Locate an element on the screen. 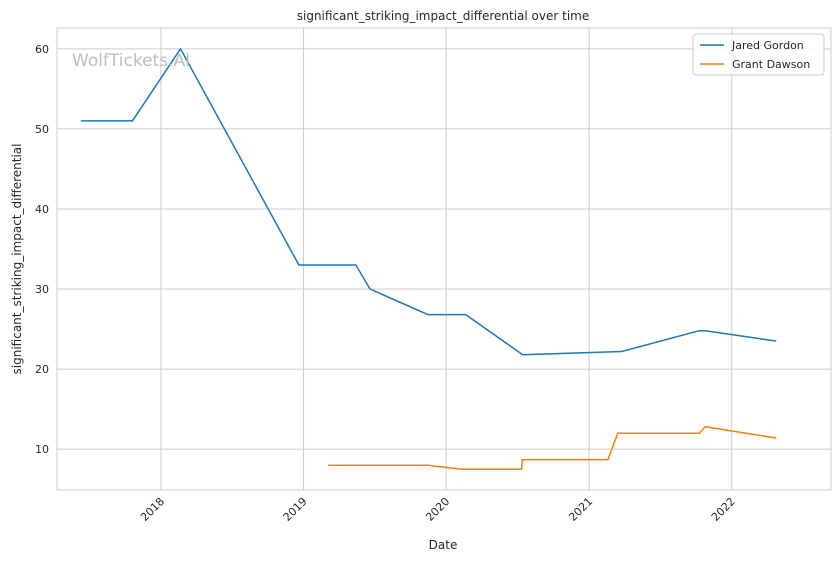  series-line-grant-dawson is located at coordinates (552, 447).